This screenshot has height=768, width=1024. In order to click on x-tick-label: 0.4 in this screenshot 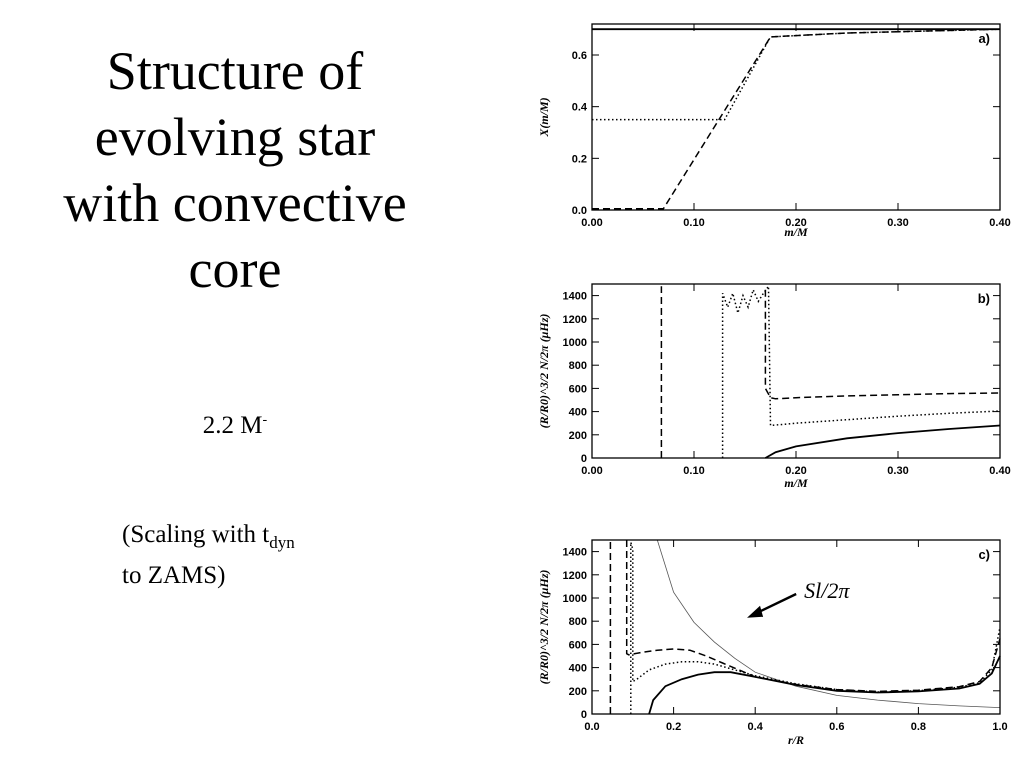, I will do `click(756, 727)`.